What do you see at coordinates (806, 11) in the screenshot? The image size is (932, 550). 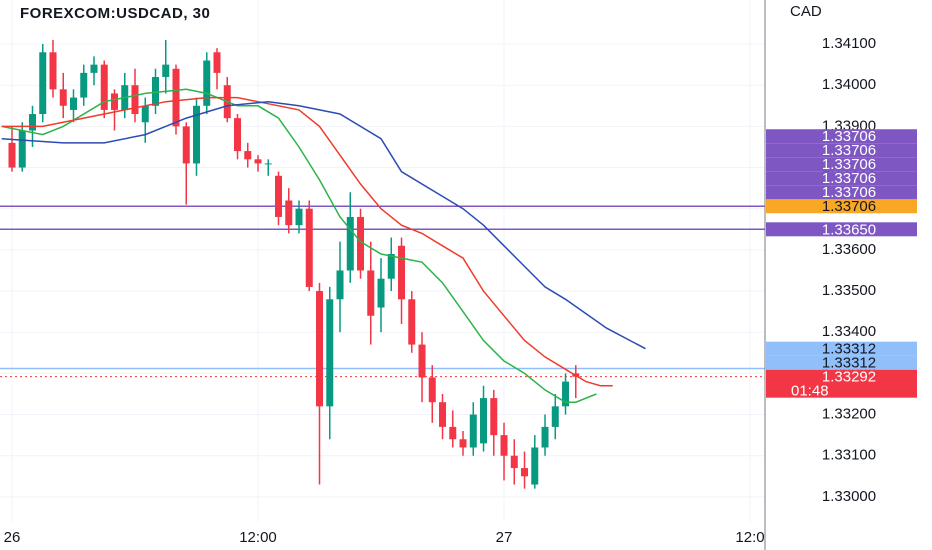 I see `axis-unit: CAD` at bounding box center [806, 11].